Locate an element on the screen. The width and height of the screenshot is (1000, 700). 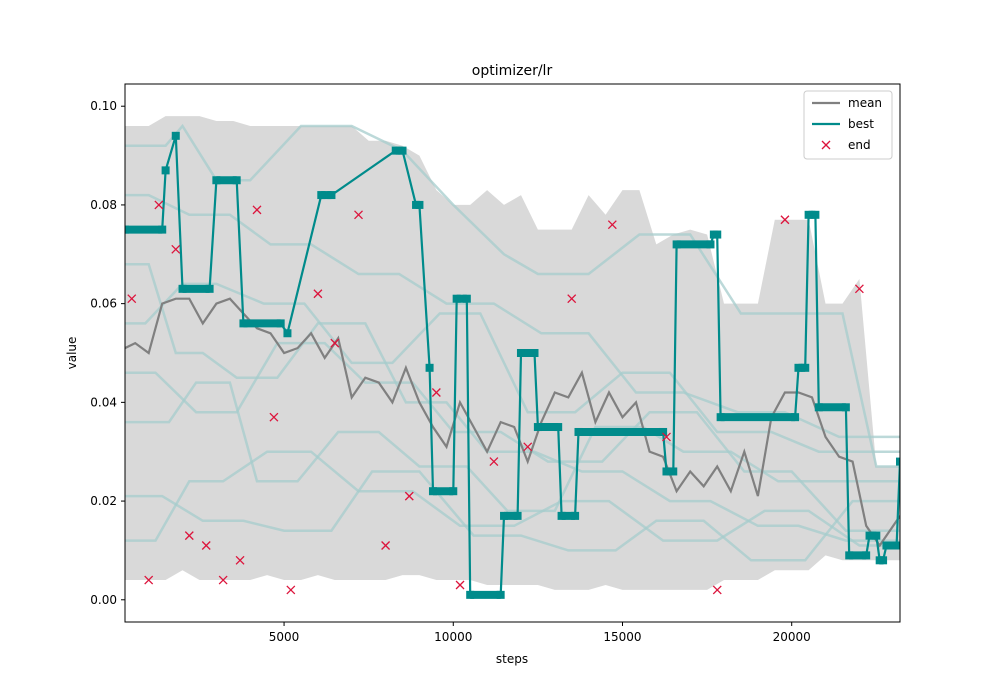
x-tick-label: 20000 is located at coordinates (792, 637).